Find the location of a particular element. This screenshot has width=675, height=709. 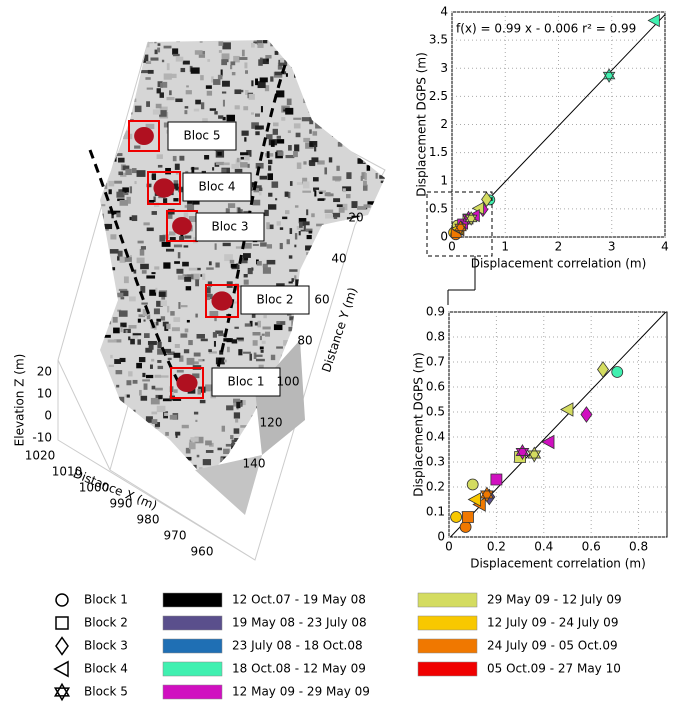

x-tick-label: 0.8 is located at coordinates (638, 547).